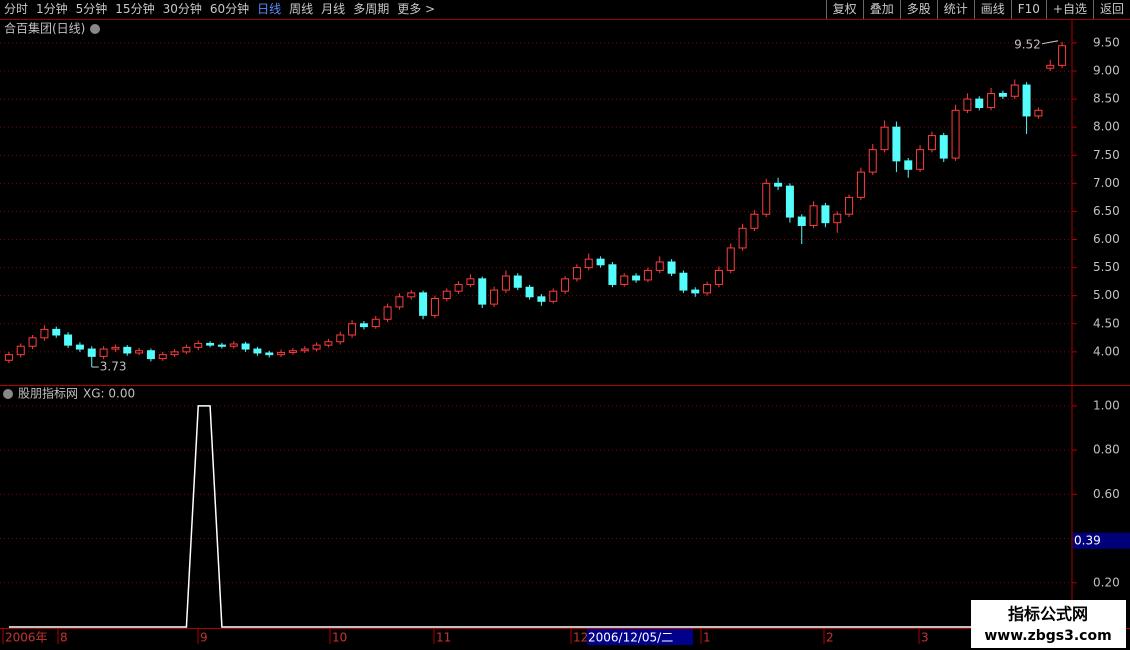  Describe the element at coordinates (925, 638) in the screenshot. I see `x-label: 3` at that location.